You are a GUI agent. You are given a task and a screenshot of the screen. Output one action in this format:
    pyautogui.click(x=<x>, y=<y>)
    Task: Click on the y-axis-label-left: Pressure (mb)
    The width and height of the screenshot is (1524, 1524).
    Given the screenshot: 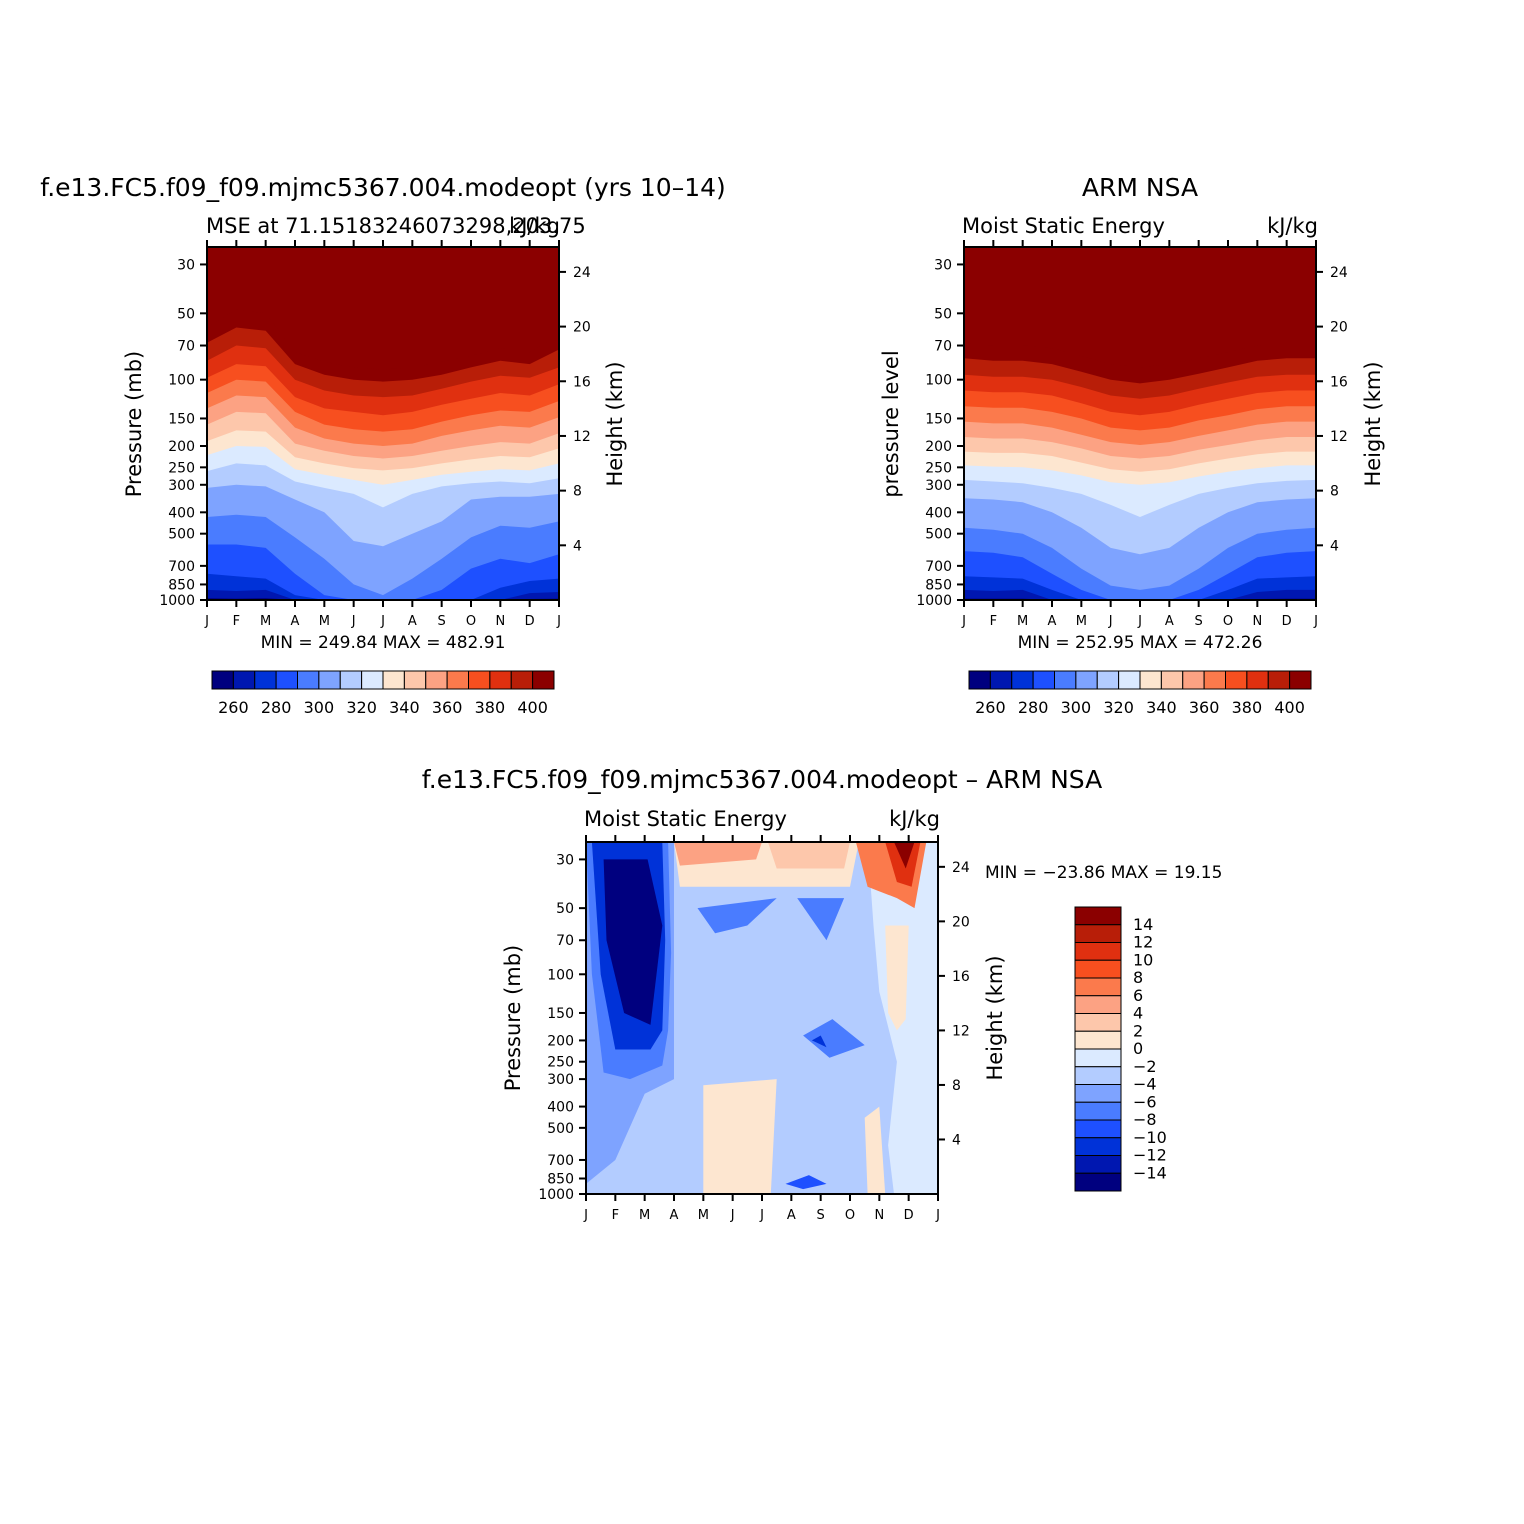 What is the action you would take?
    pyautogui.click(x=513, y=1018)
    